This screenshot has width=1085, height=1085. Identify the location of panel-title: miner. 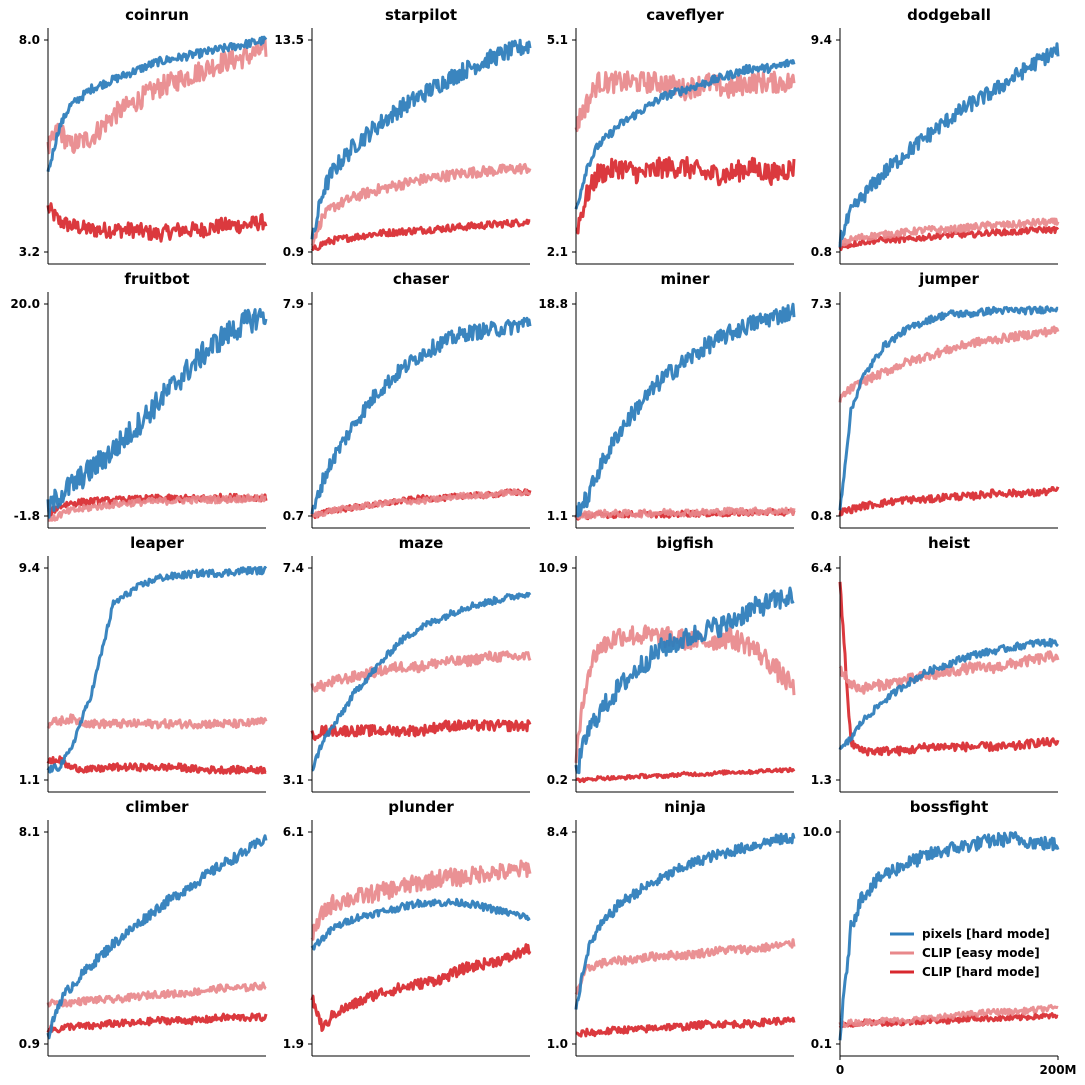
(685, 279).